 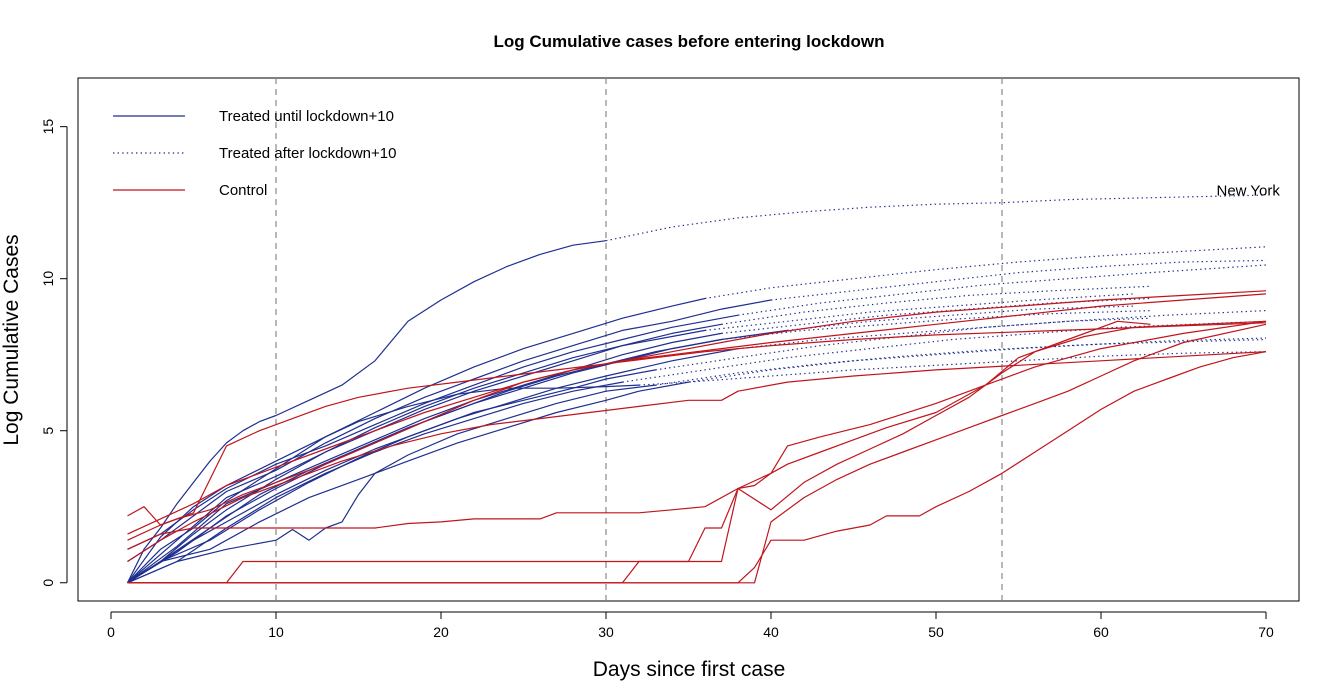 I want to click on x-tick-label: 10, so click(x=276, y=632).